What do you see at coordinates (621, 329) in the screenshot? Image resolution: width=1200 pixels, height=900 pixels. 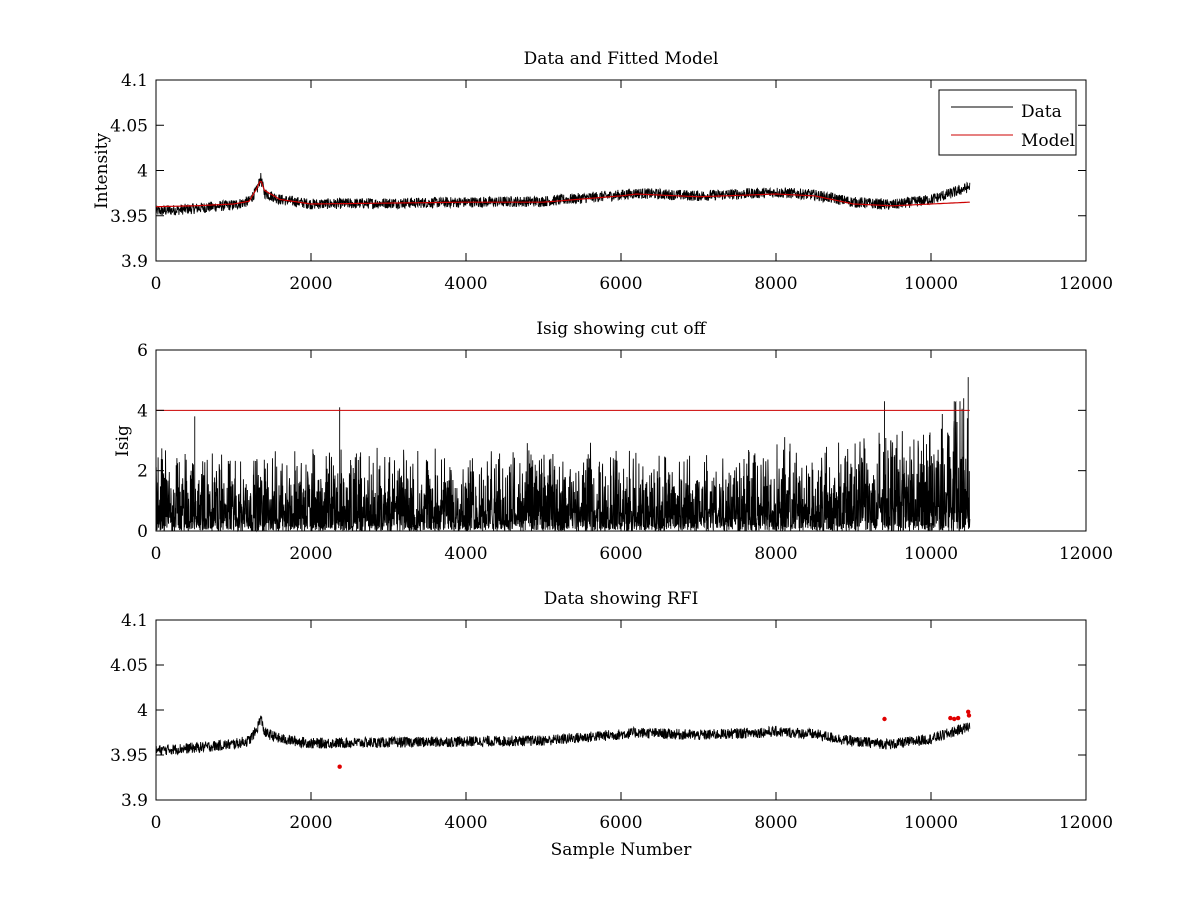 I see `panel-2-title: Isig showing cut off` at bounding box center [621, 329].